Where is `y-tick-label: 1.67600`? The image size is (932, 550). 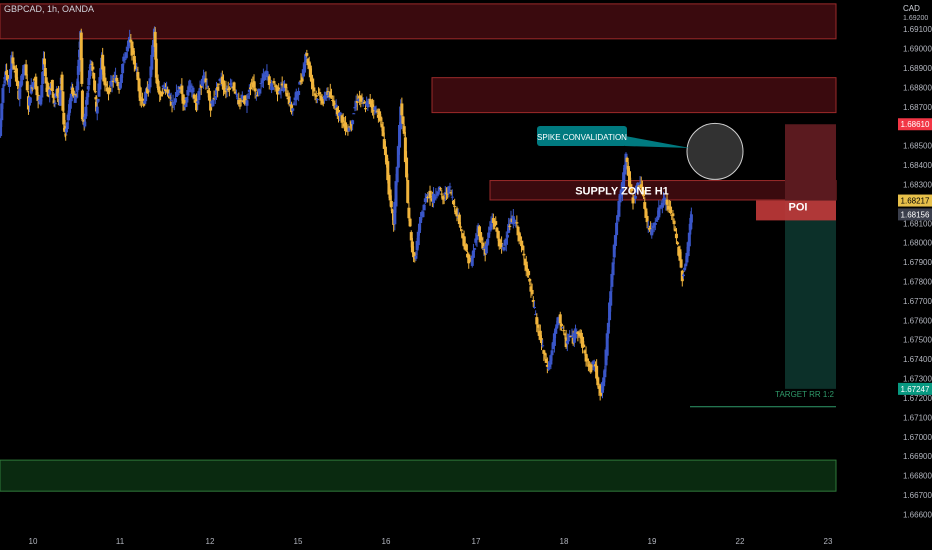 y-tick-label: 1.67600 is located at coordinates (917, 320).